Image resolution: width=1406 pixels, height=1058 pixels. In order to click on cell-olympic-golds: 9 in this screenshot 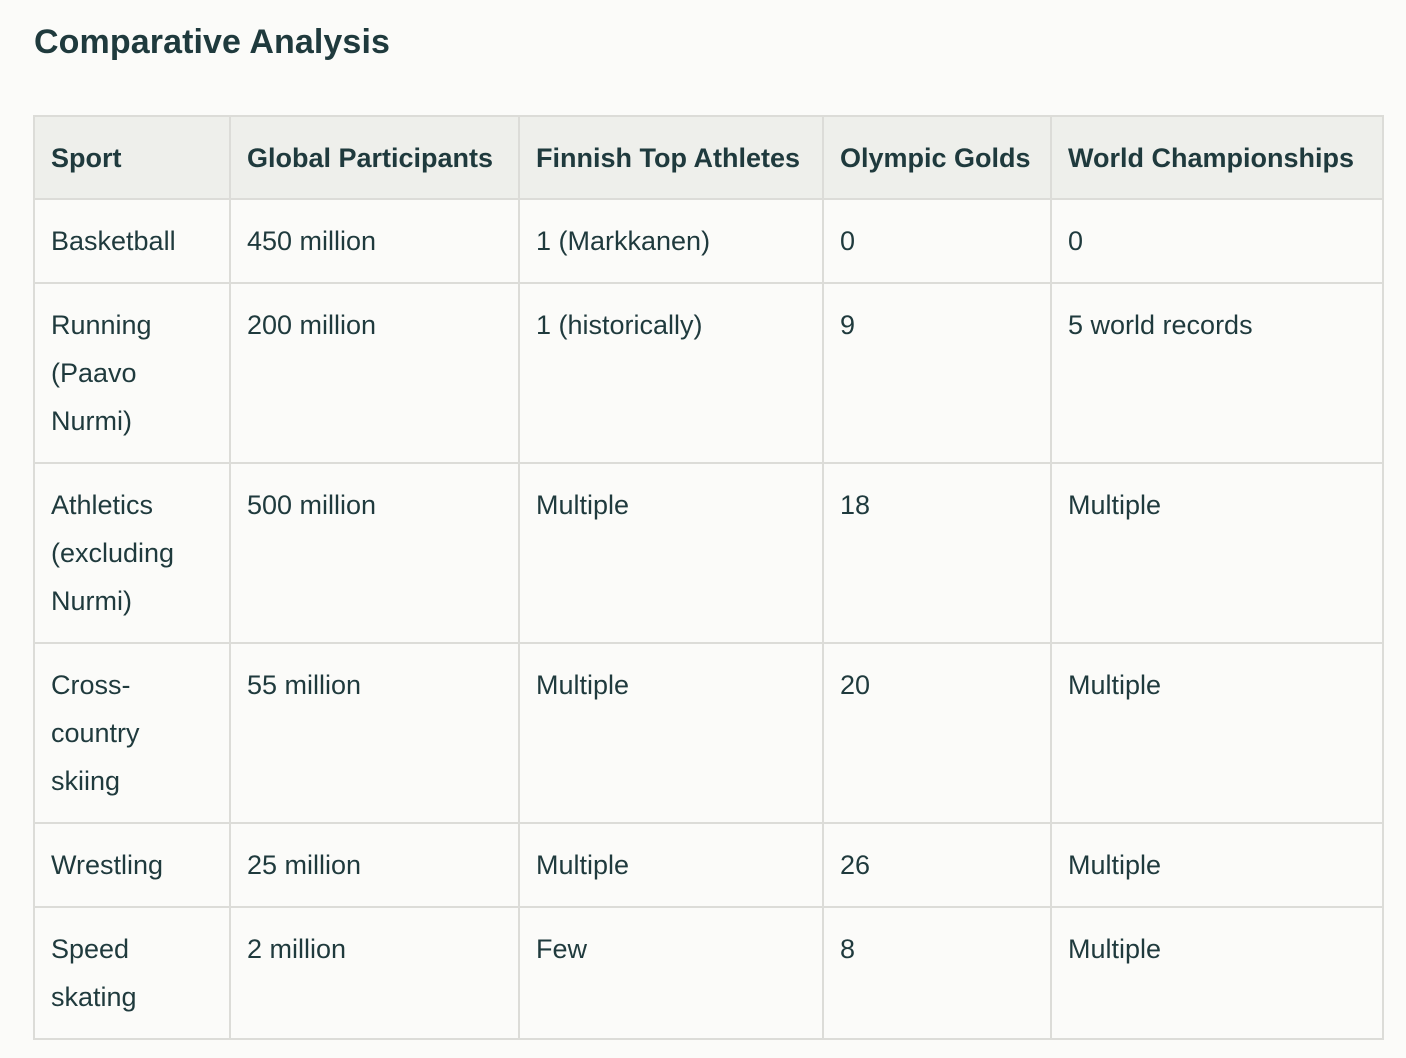, I will do `click(937, 373)`.